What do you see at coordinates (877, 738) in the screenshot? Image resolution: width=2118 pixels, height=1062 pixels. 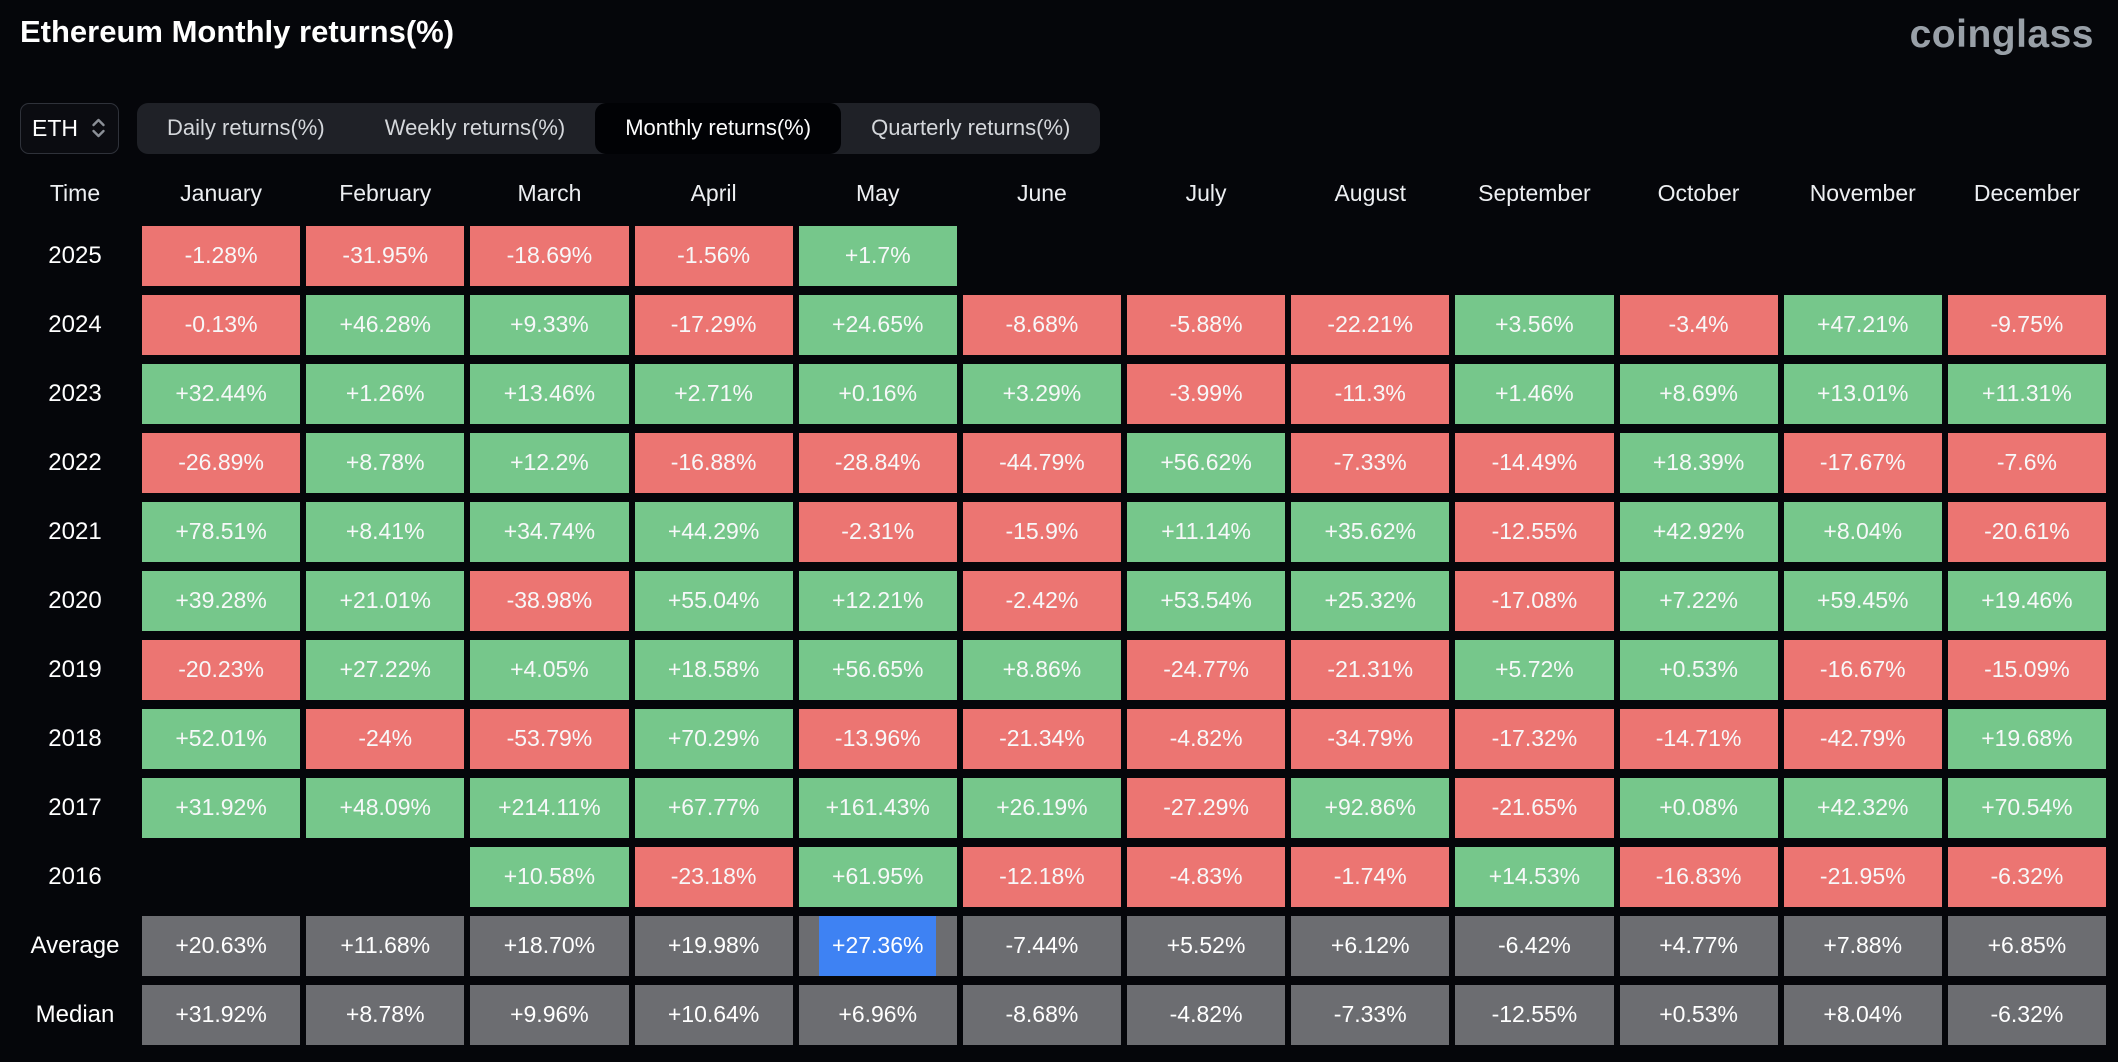 I see `cell-2018-may: -13.96%` at bounding box center [877, 738].